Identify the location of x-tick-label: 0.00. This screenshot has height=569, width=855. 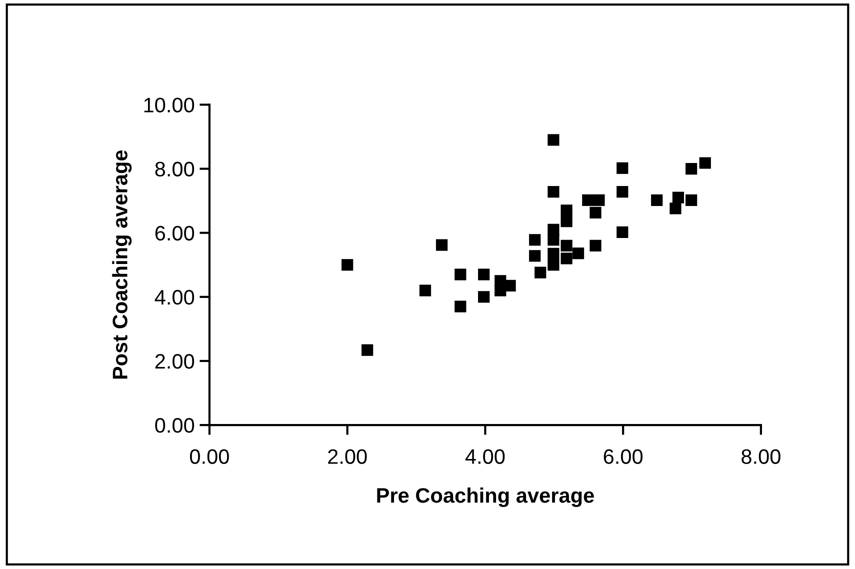
(209, 456).